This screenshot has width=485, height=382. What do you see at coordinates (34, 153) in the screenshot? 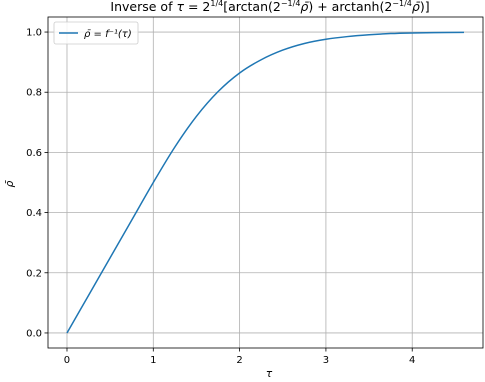
I see `y-tick-label: 0.6` at bounding box center [34, 153].